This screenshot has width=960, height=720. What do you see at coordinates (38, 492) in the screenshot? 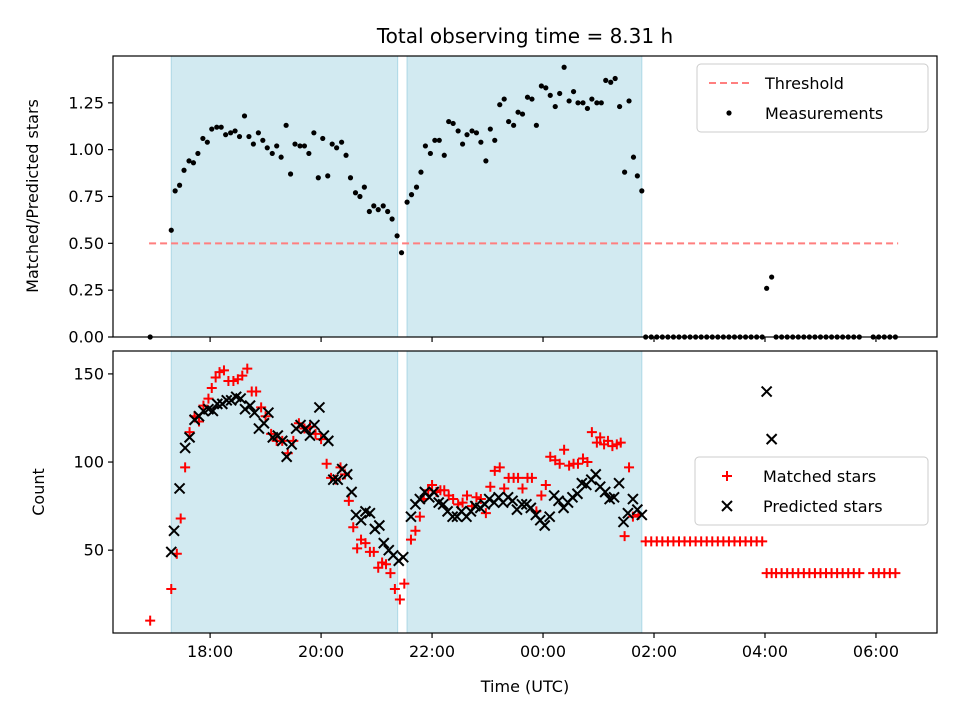
I see `bottom-y-axis-label: Count` at bounding box center [38, 492].